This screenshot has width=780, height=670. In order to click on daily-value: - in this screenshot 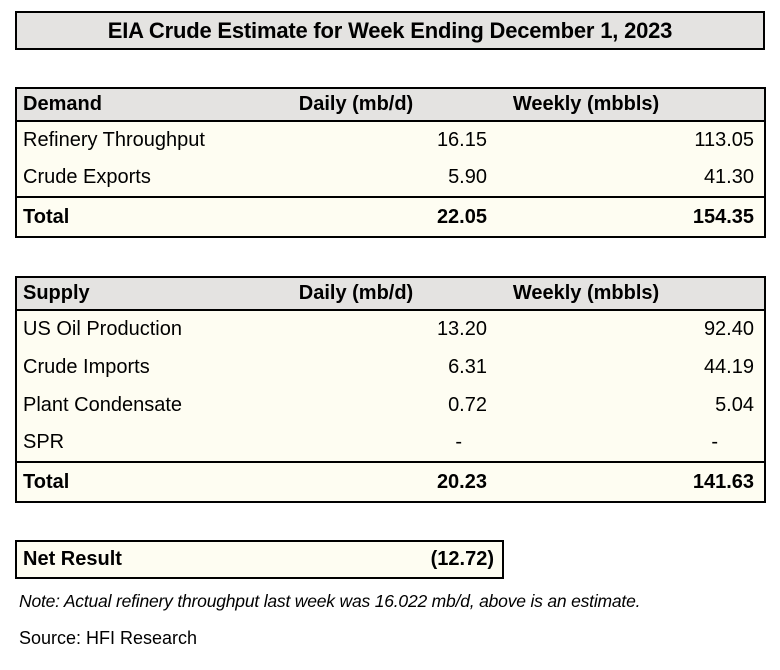, I will do `click(458, 442)`.